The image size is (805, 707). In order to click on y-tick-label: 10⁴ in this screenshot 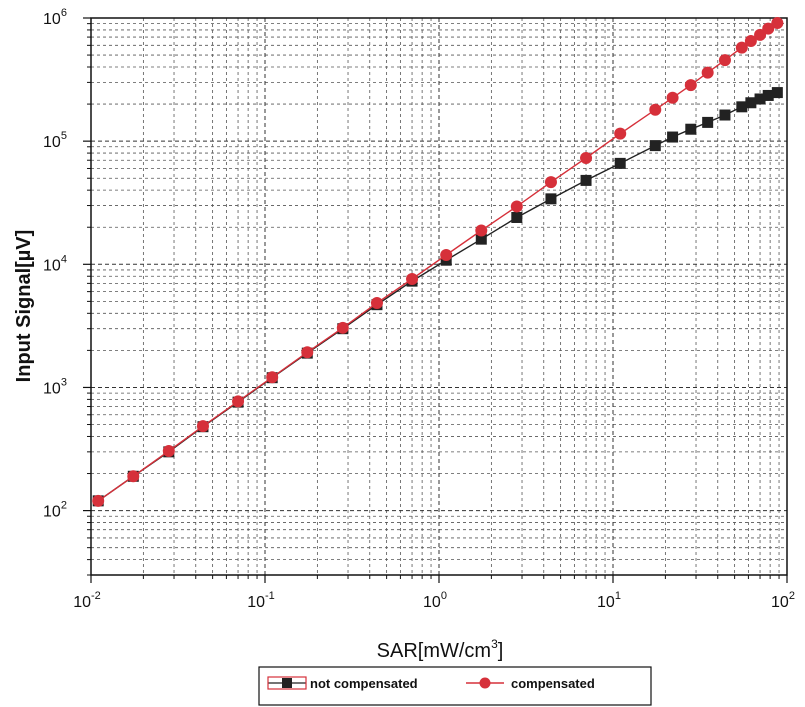, I will do `click(55, 263)`.